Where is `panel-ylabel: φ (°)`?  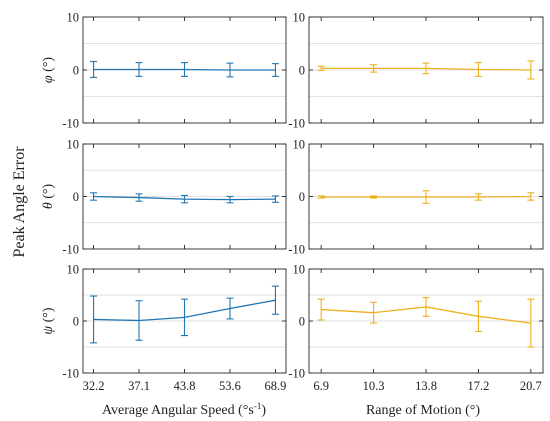
panel-ylabel: φ (°) is located at coordinates (48, 70).